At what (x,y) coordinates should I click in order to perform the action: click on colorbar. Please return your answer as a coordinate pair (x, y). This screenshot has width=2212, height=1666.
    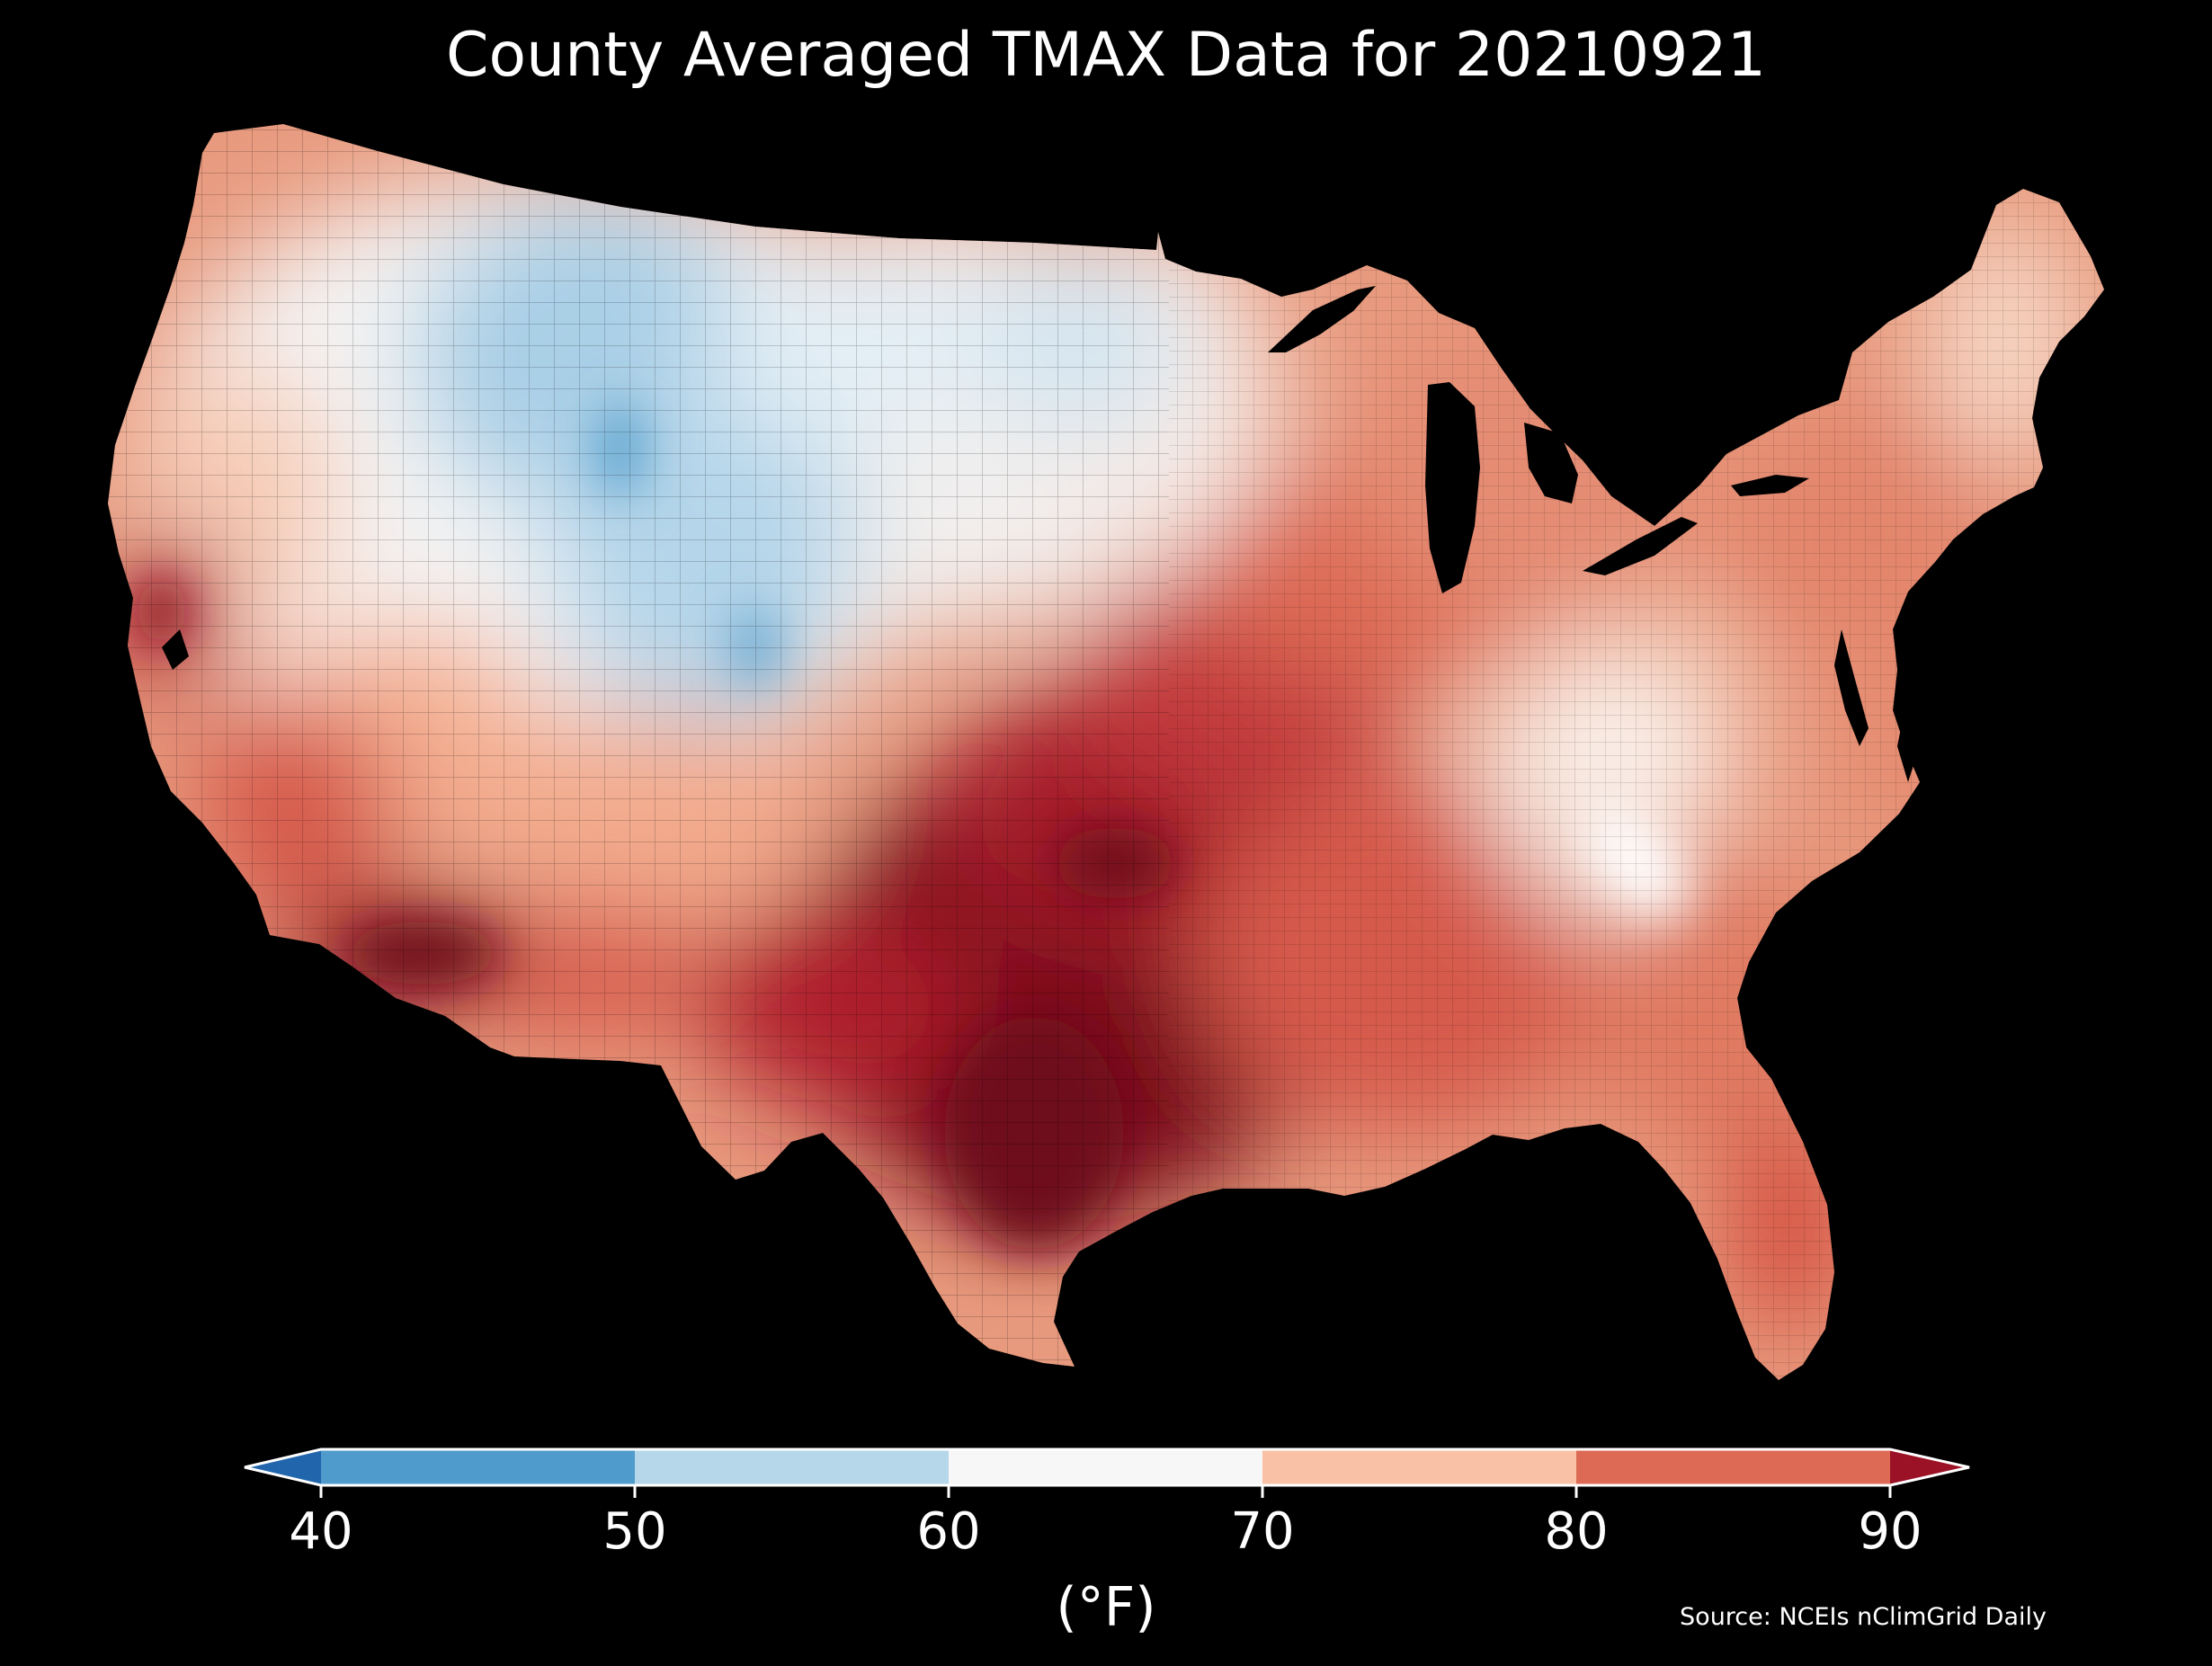
    Looking at the image, I should click on (1107, 1473).